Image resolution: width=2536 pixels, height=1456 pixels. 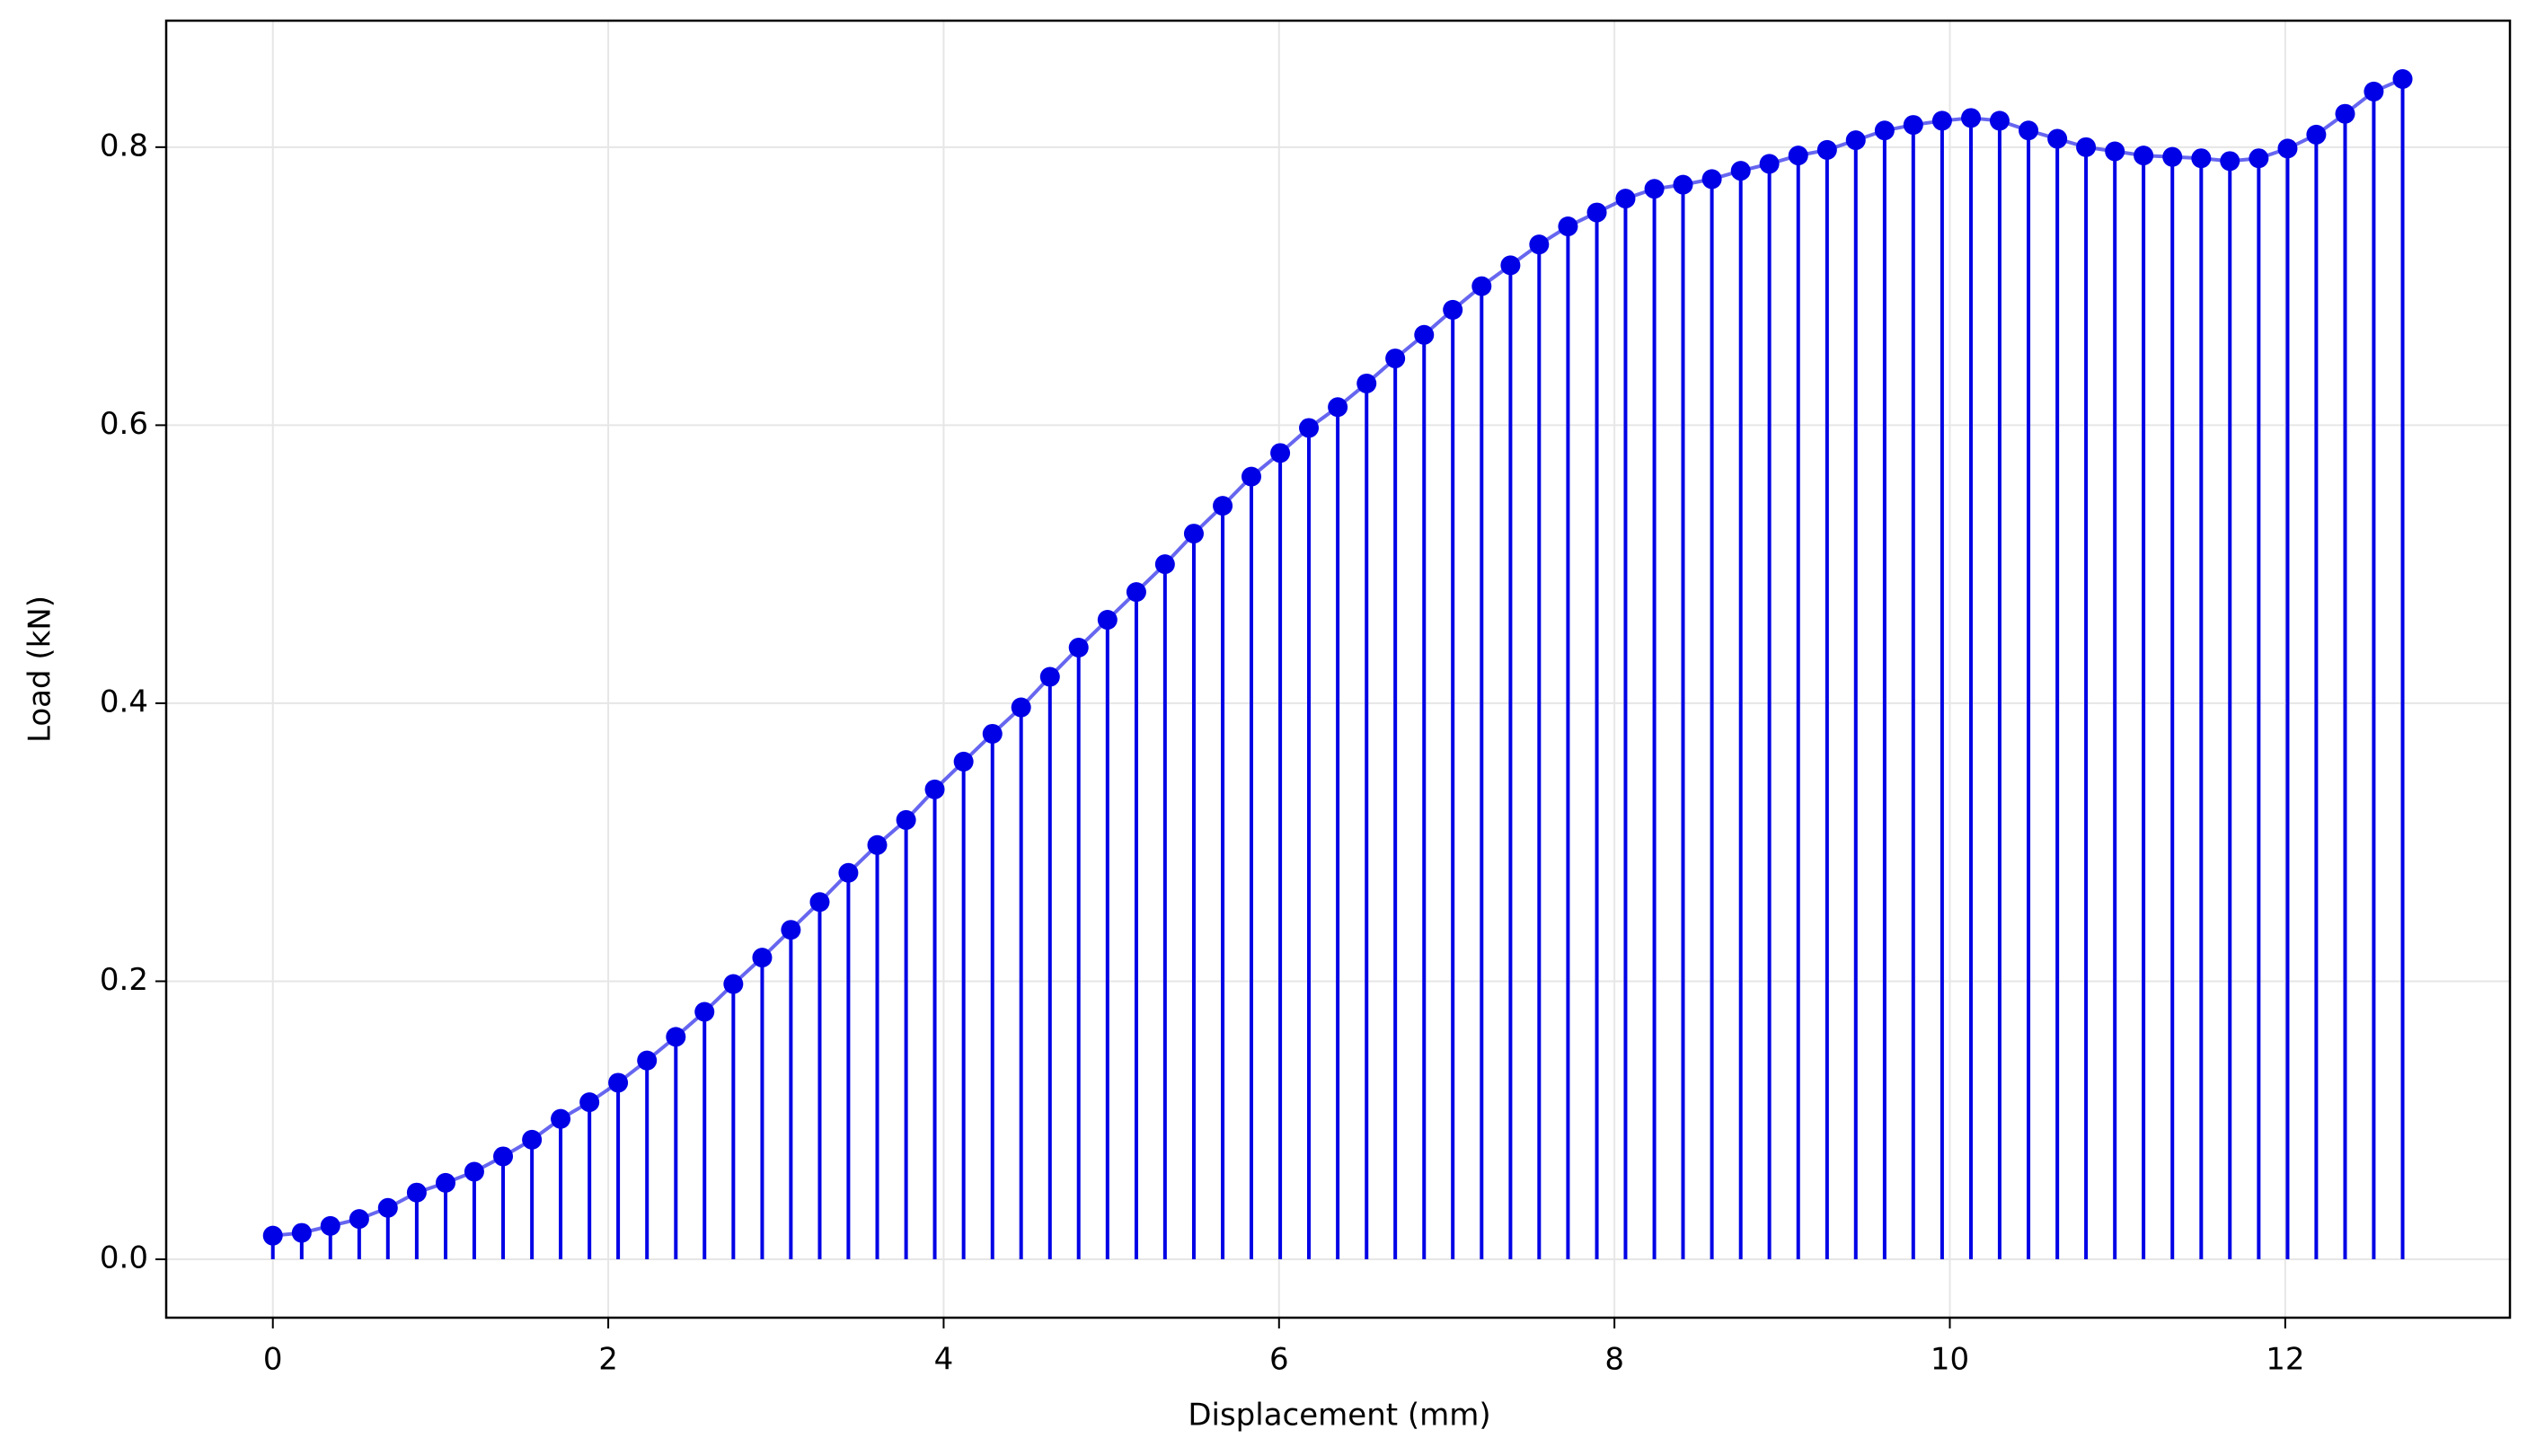 What do you see at coordinates (124, 424) in the screenshot?
I see `y-tick-label: 0.6` at bounding box center [124, 424].